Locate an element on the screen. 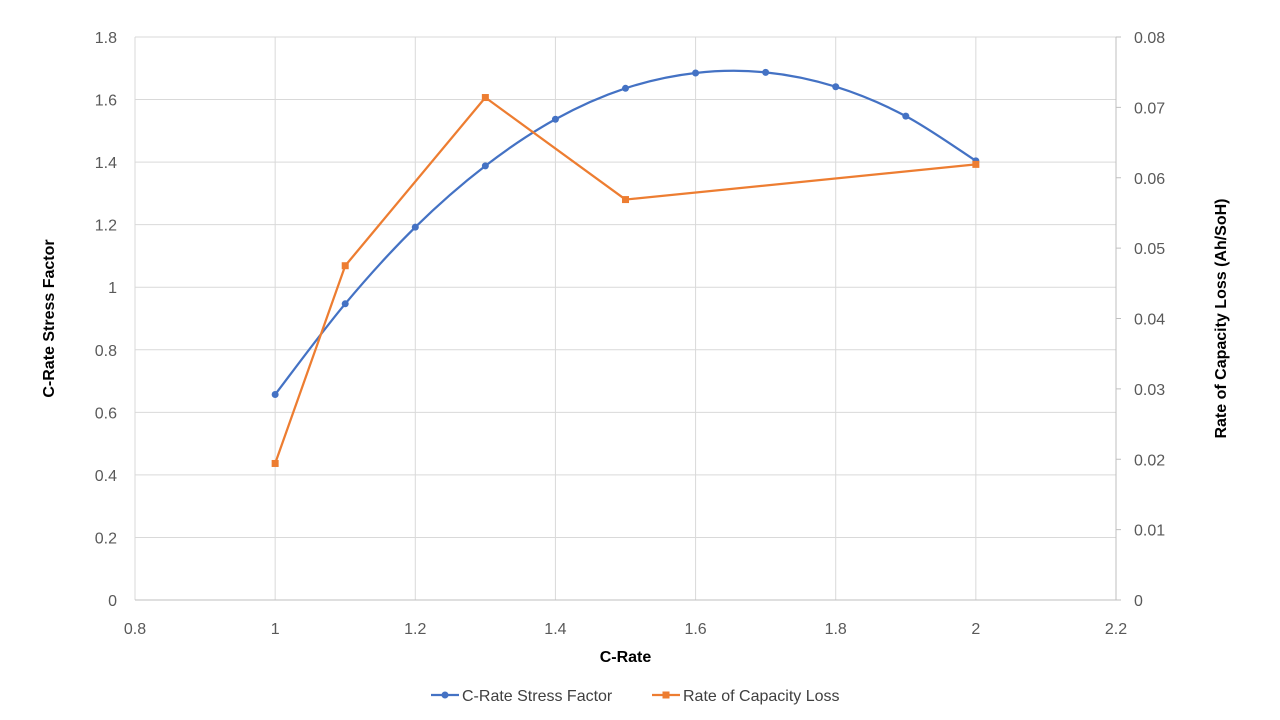 The image size is (1280, 720). legend-capacity-loss-label: Rate of Capacity Loss is located at coordinates (761, 696).